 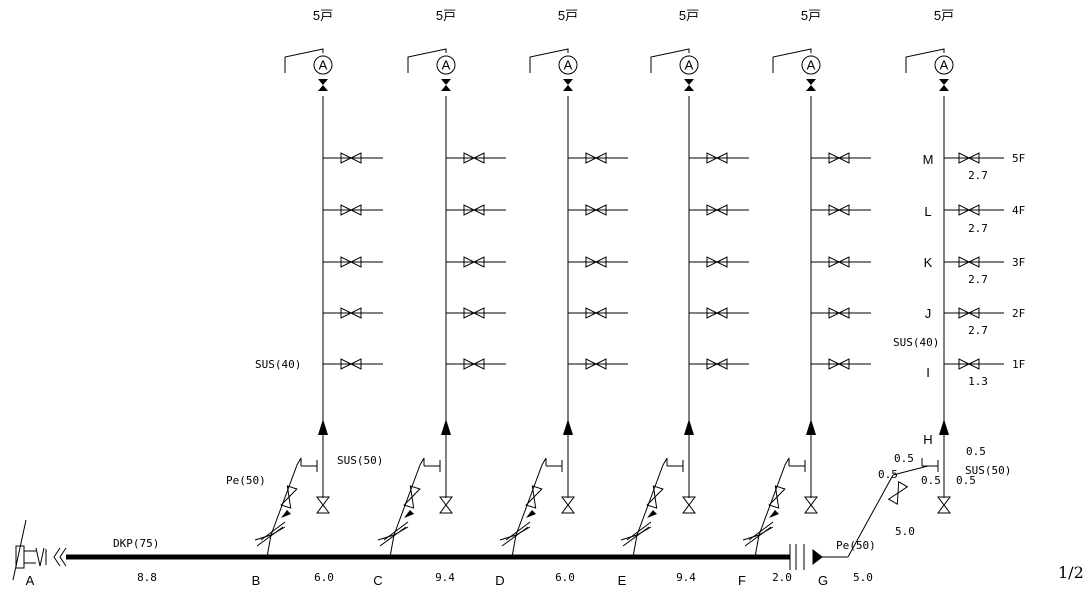 I want to click on branch-pipe-spec: Pe(50), so click(x=246, y=480).